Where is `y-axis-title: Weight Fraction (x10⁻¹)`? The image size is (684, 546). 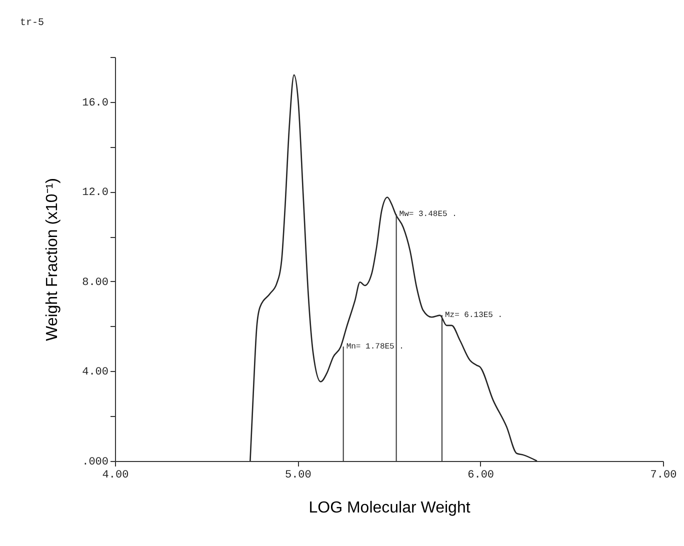
y-axis-title: Weight Fraction (x10⁻¹) is located at coordinates (53, 259).